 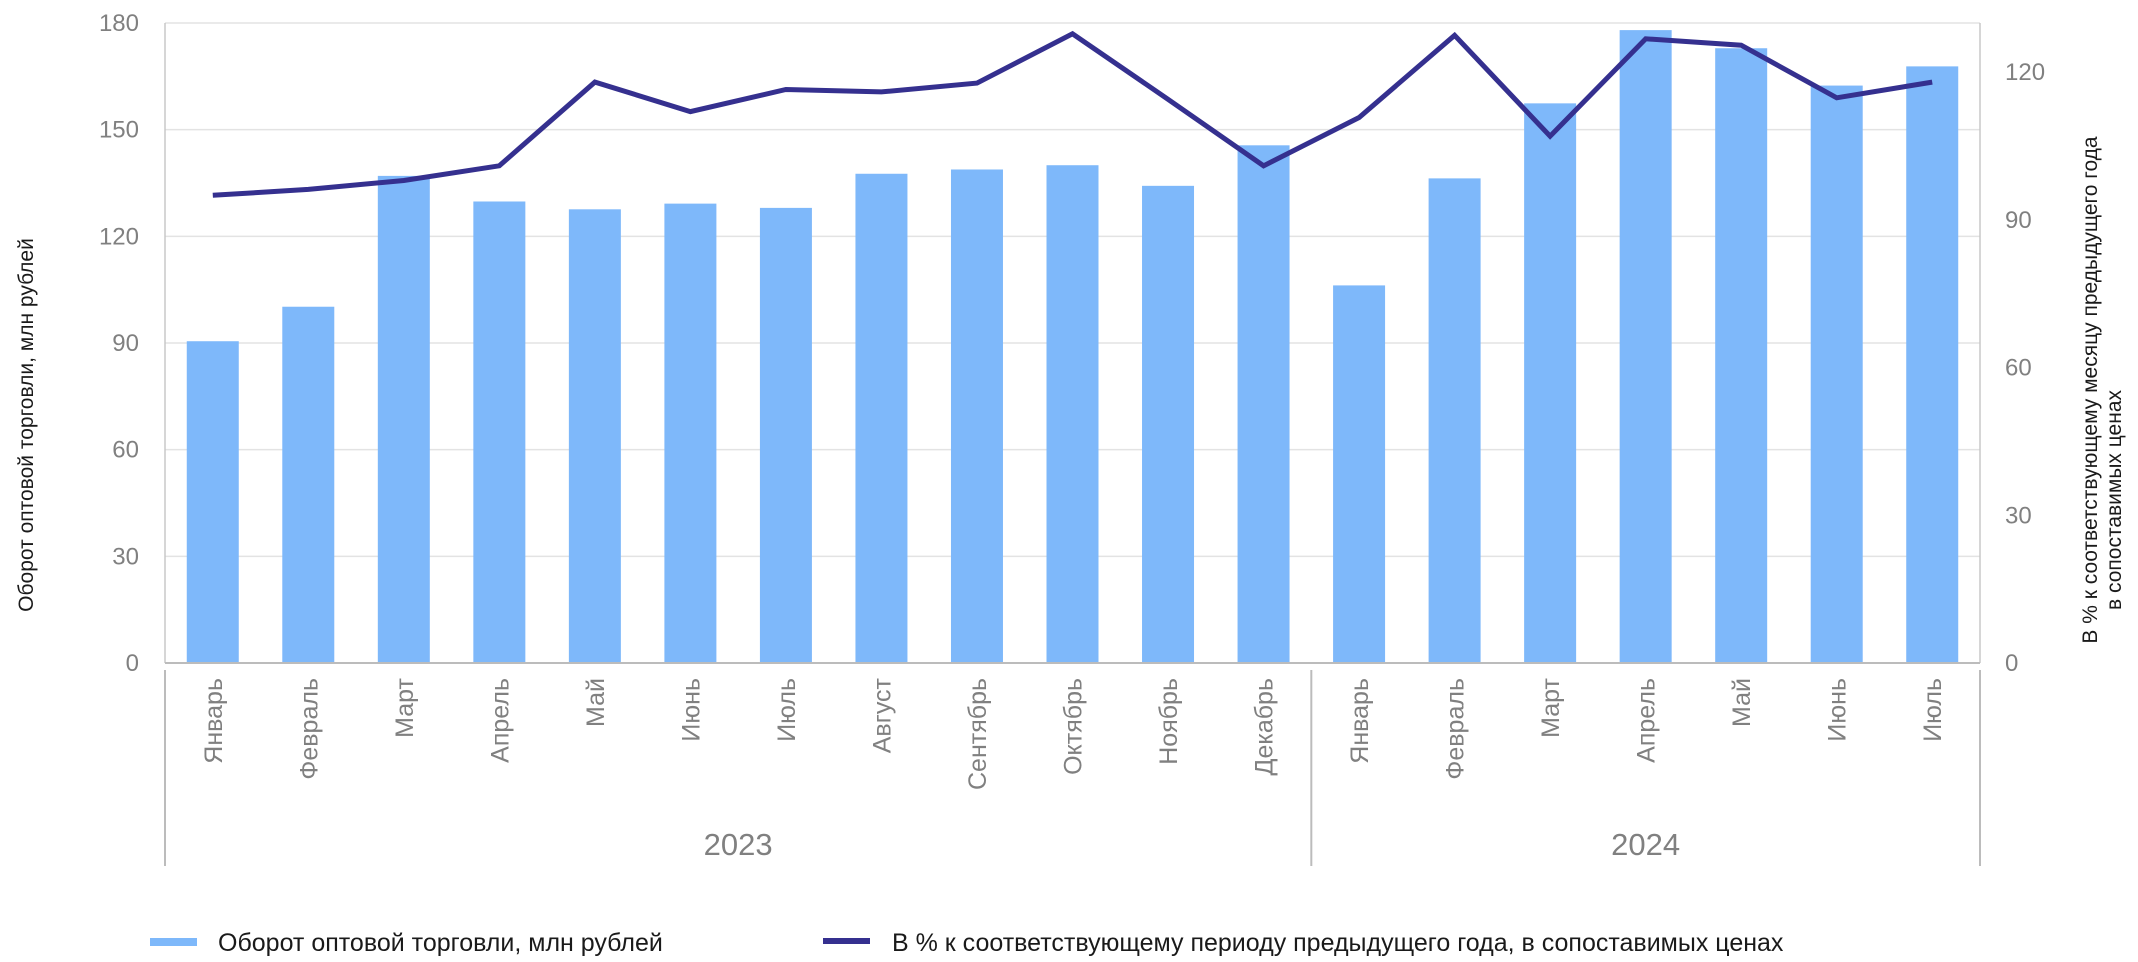 What do you see at coordinates (1265, 726) in the screenshot?
I see `category-label: Декабрь` at bounding box center [1265, 726].